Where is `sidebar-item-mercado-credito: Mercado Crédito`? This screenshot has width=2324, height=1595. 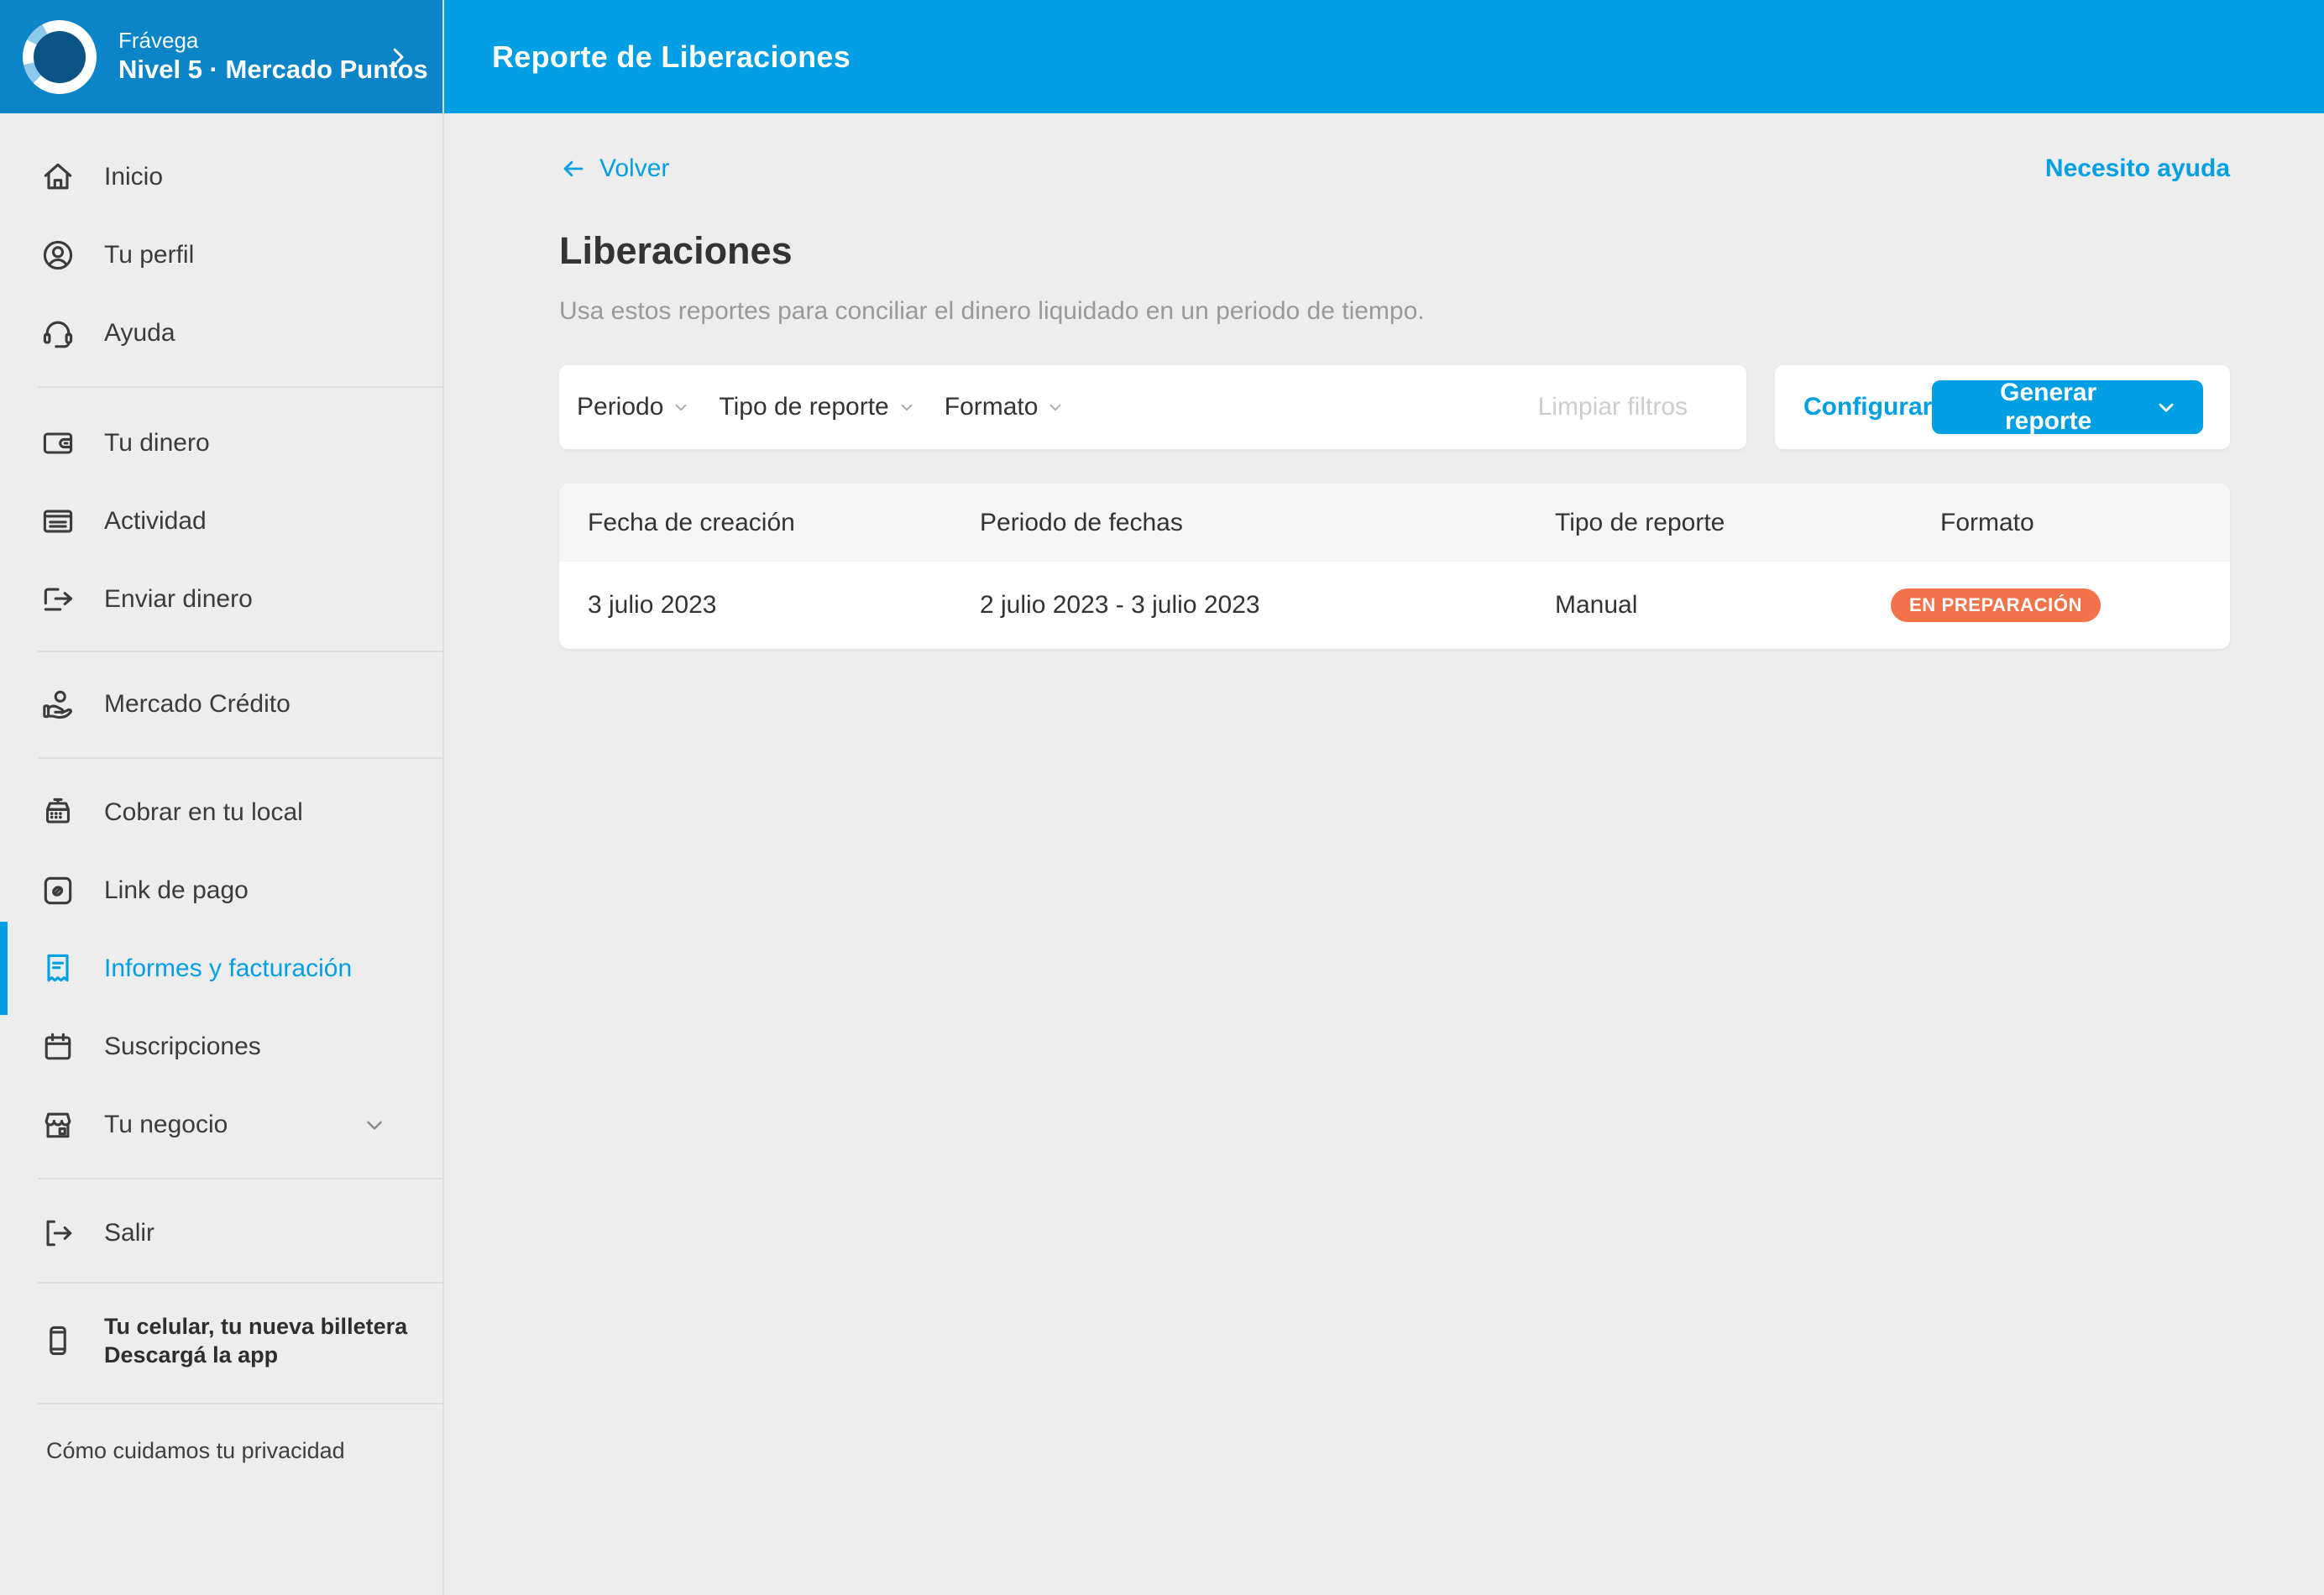 sidebar-item-mercado-credito: Mercado Crédito is located at coordinates (221, 704).